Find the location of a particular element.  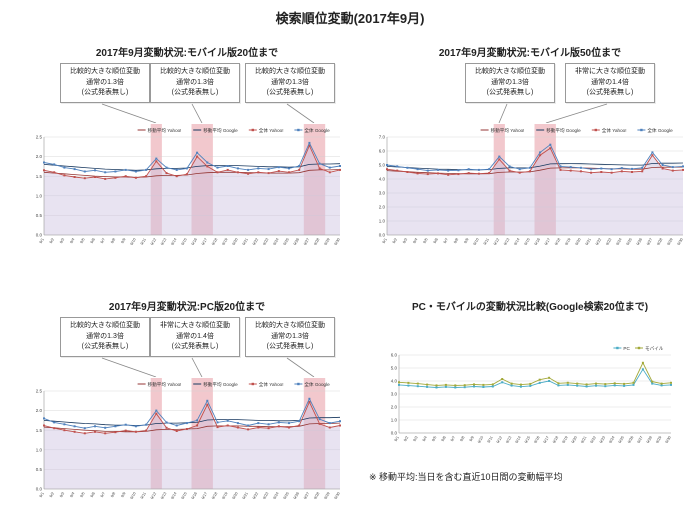

svg-text: 6.0 is located at coordinates (382, 151).